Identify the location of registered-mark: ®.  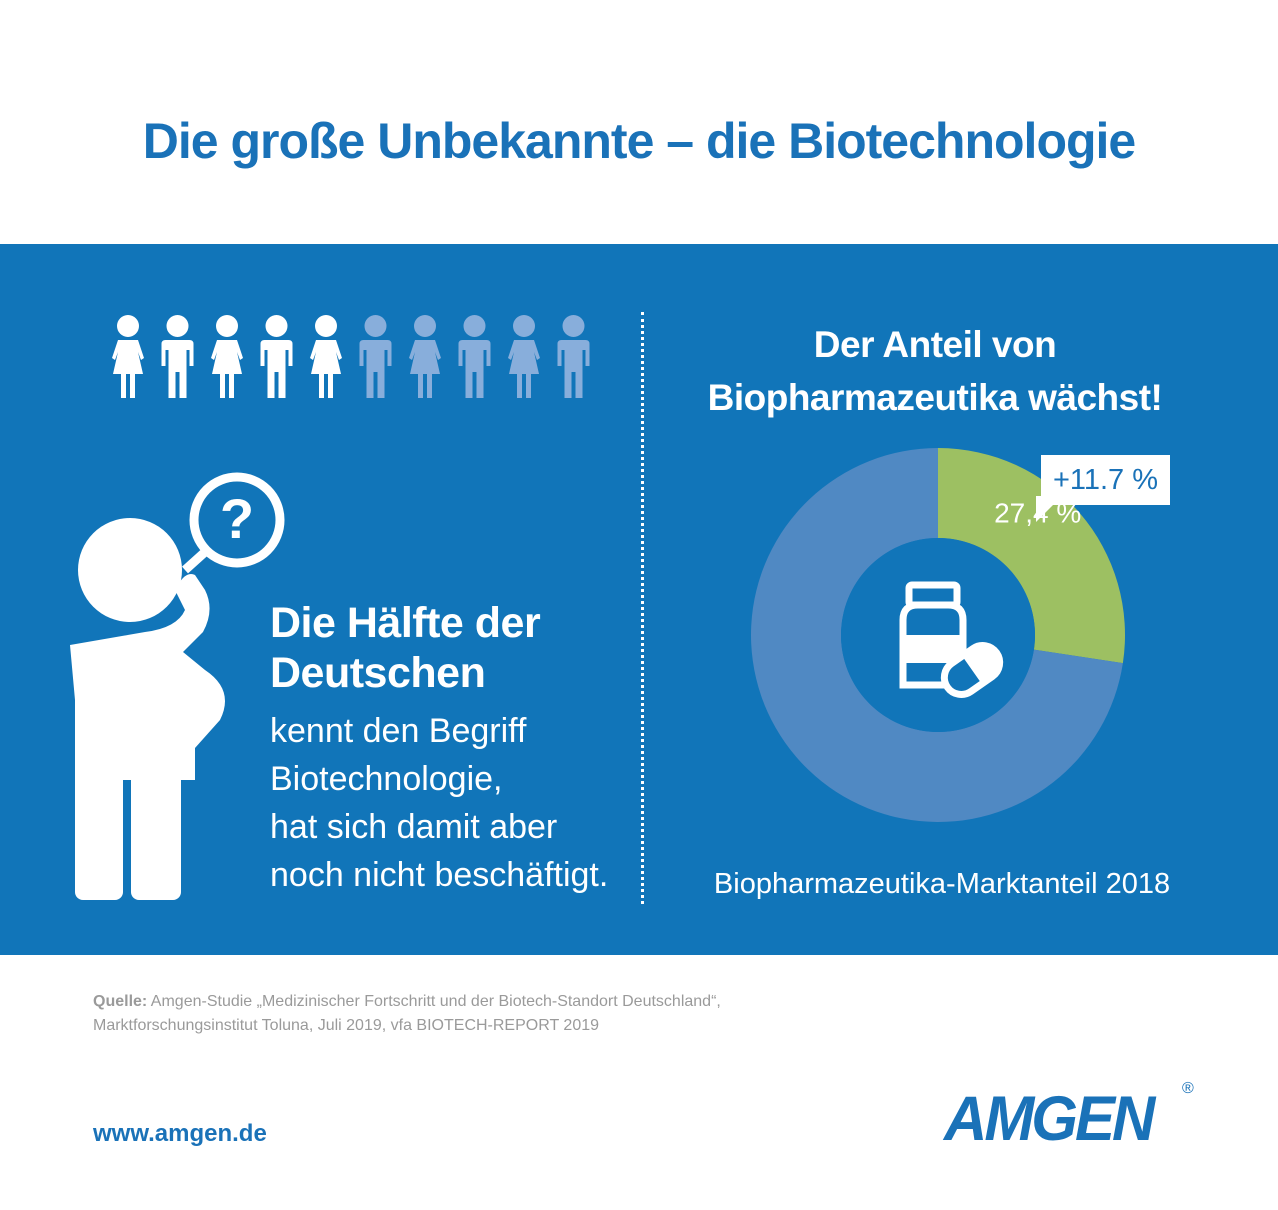
(1188, 1088).